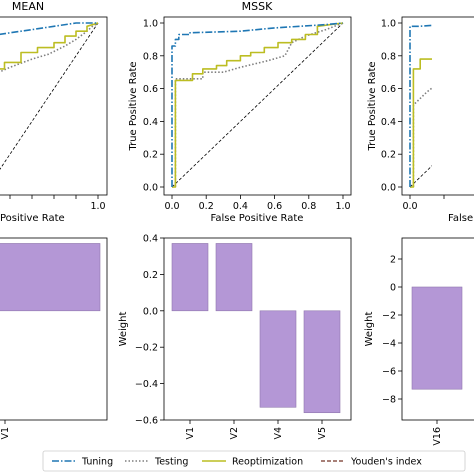 This screenshot has height=474, width=474. Describe the element at coordinates (460, 218) in the screenshot. I see `x-axis-label: False` at that location.